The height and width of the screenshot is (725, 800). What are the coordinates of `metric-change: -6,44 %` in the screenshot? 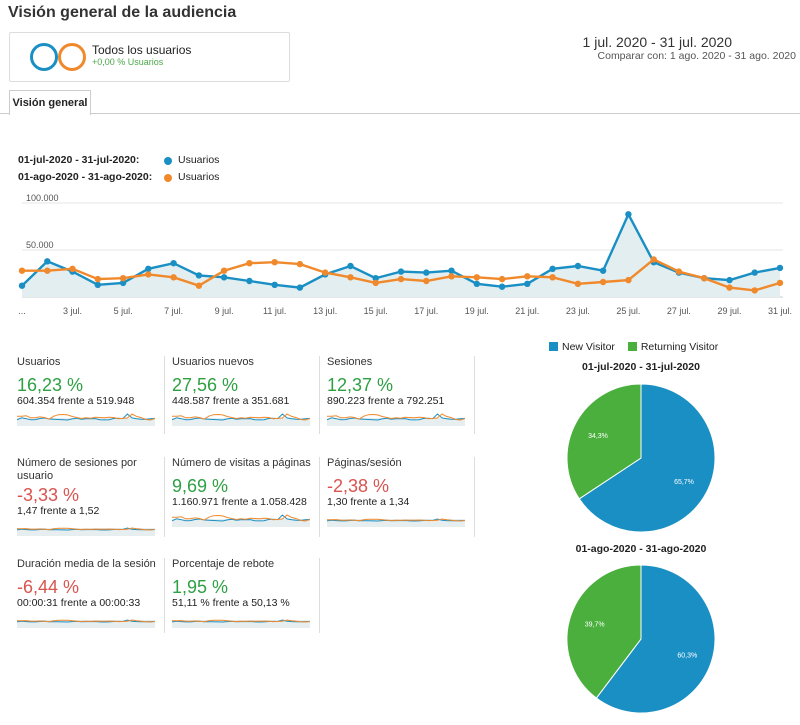 It's located at (48, 587).